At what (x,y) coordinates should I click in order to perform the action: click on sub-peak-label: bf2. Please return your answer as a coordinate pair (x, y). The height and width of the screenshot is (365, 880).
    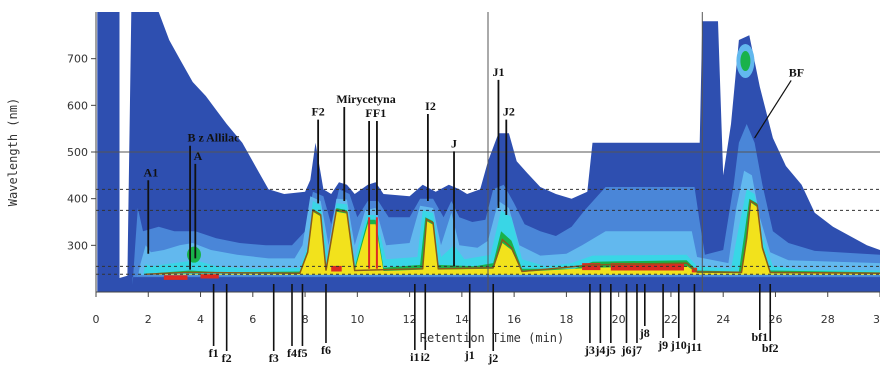
    Looking at the image, I should click on (770, 348).